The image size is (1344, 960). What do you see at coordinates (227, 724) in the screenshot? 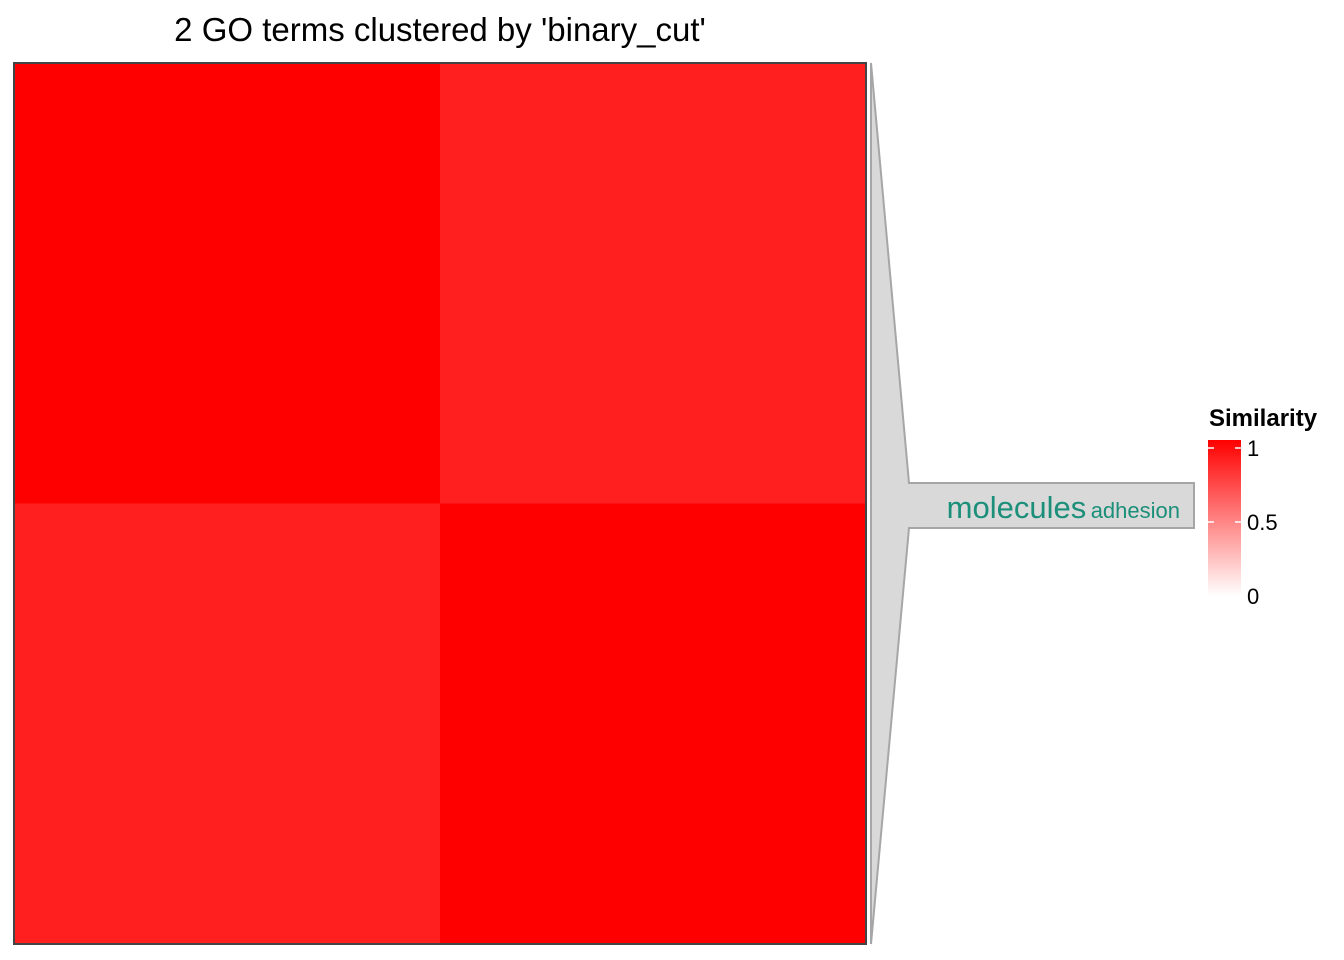
I see `heatmap-cell-r1-c0` at bounding box center [227, 724].